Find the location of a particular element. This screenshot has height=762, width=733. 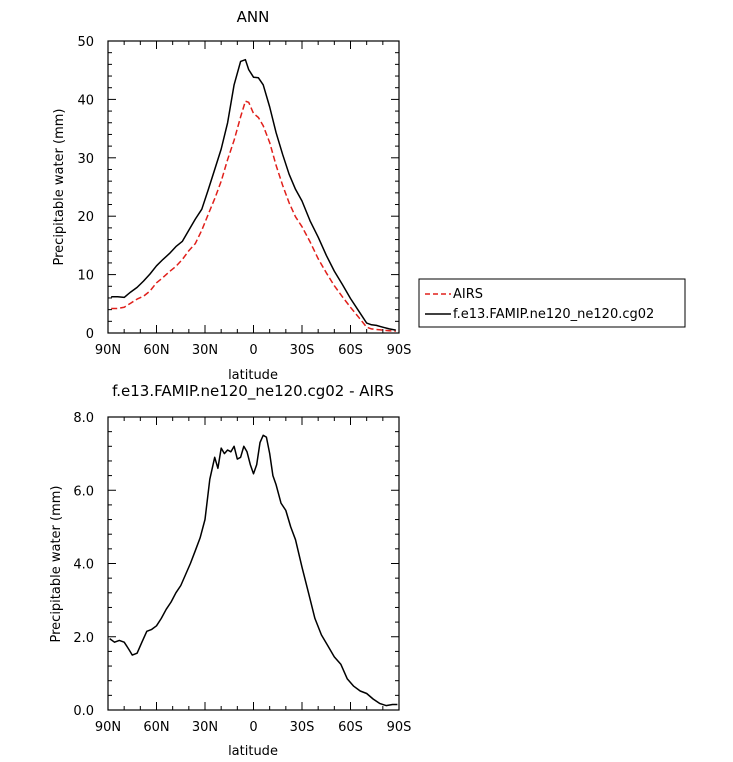

series-line-airs is located at coordinates (253, 216).